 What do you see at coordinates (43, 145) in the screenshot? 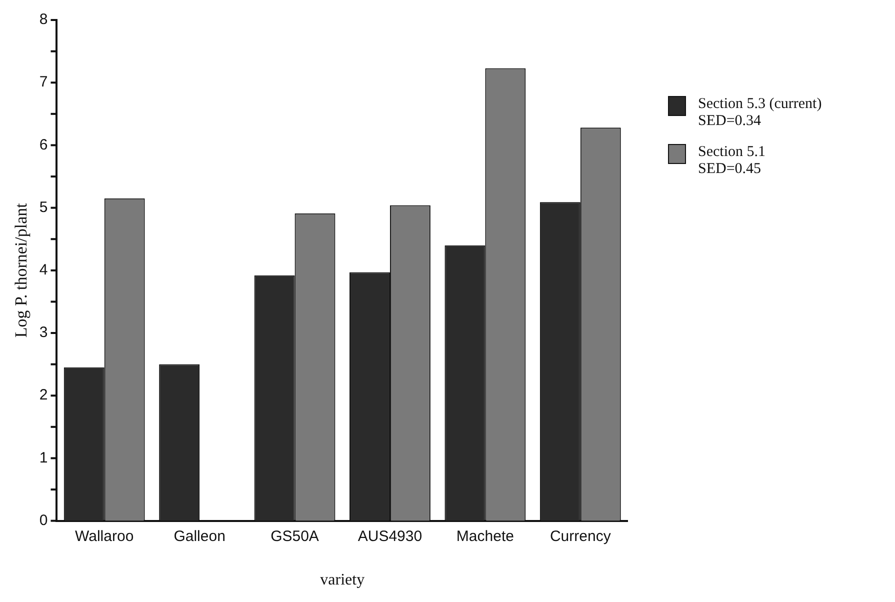
I see `y-tick-label: 6` at bounding box center [43, 145].